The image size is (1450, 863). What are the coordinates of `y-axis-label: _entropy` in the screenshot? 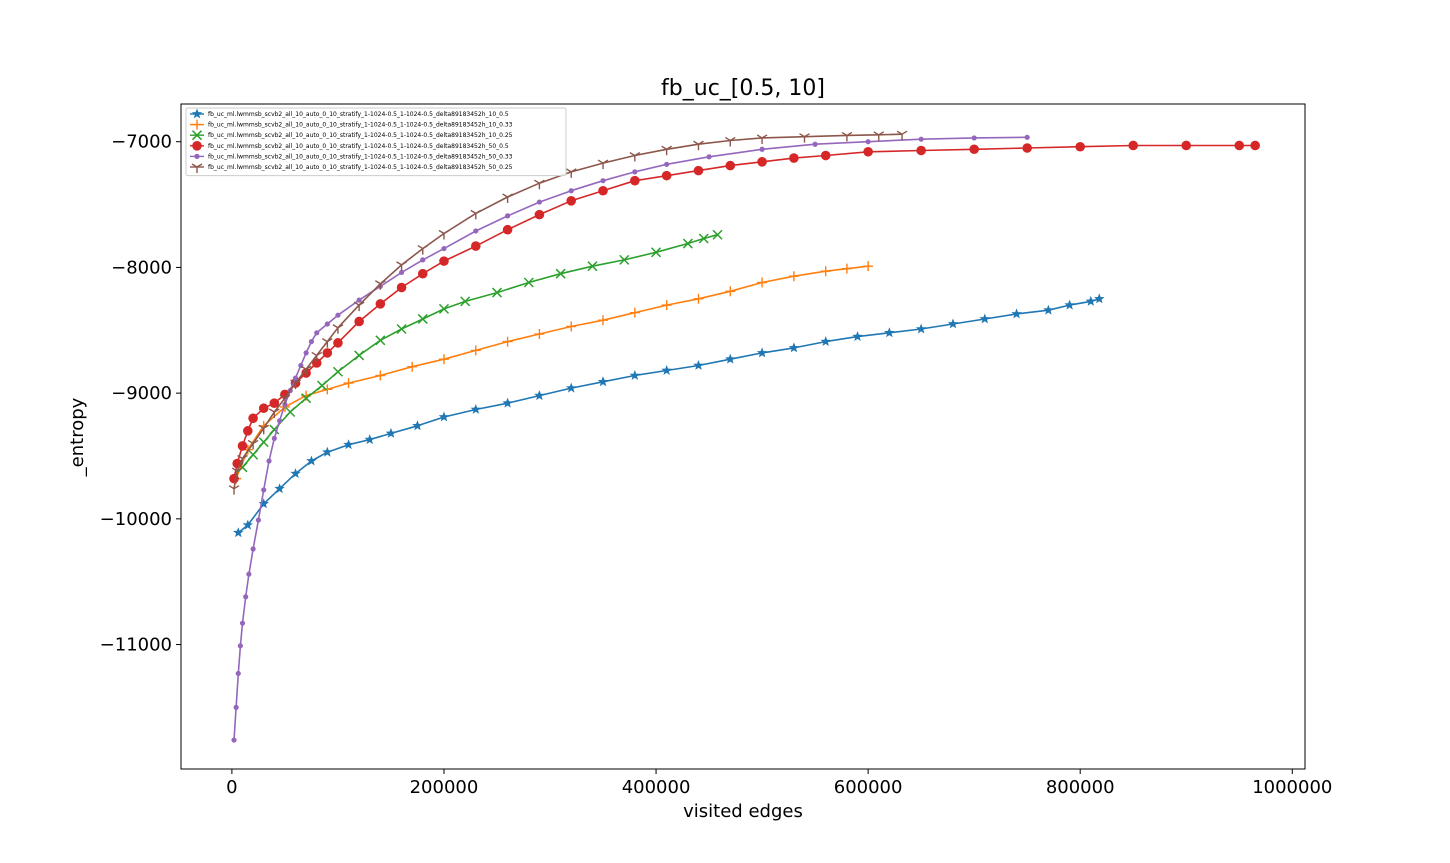 It's located at (77, 437).